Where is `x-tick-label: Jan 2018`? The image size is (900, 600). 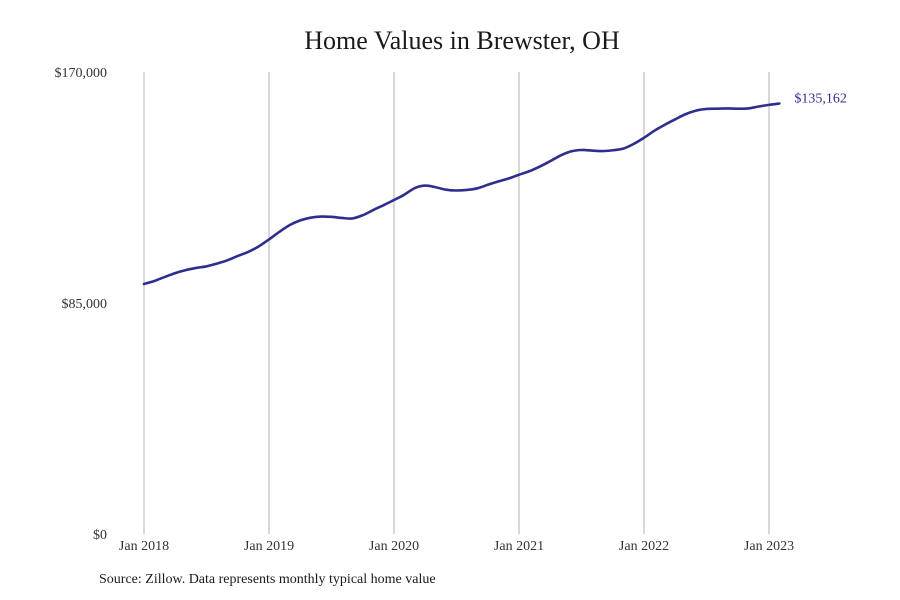 x-tick-label: Jan 2018 is located at coordinates (144, 546).